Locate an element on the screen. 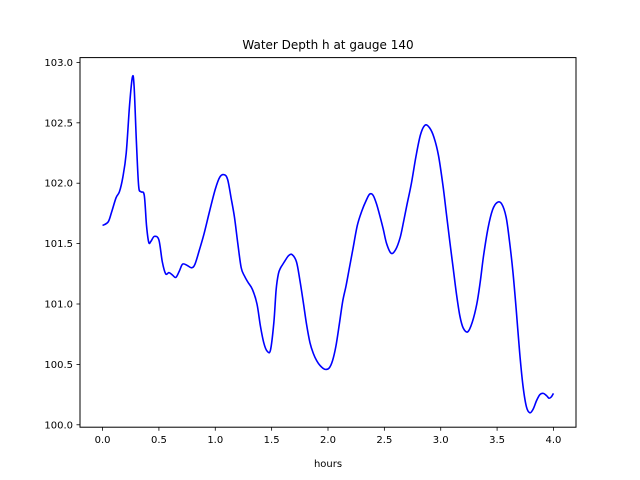 The width and height of the screenshot is (640, 480). y-axis: 100.0 100.5 101.0 101.5 102.0 102.5 103.0 is located at coordinates (62, 244).